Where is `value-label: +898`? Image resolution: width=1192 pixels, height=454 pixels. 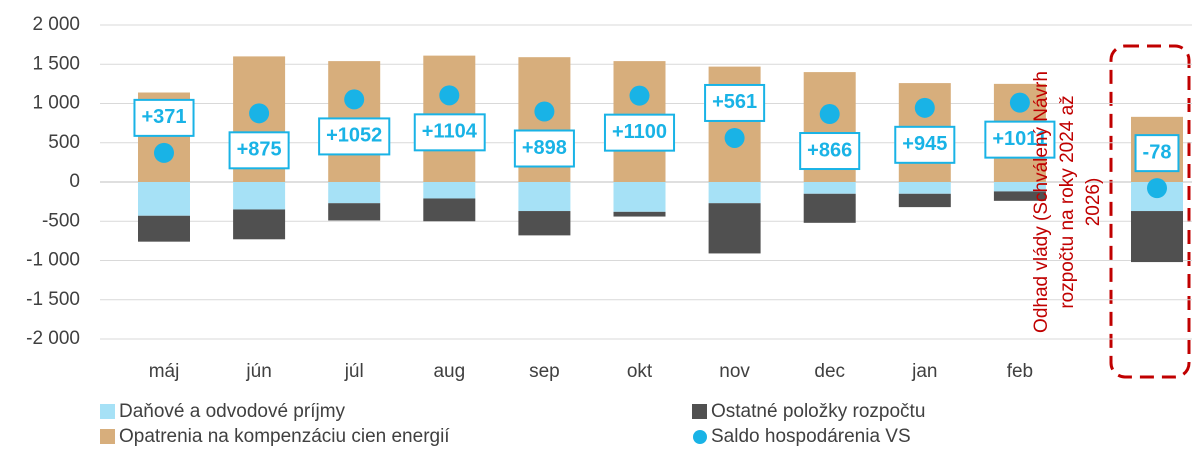
value-label: +898 is located at coordinates (544, 148).